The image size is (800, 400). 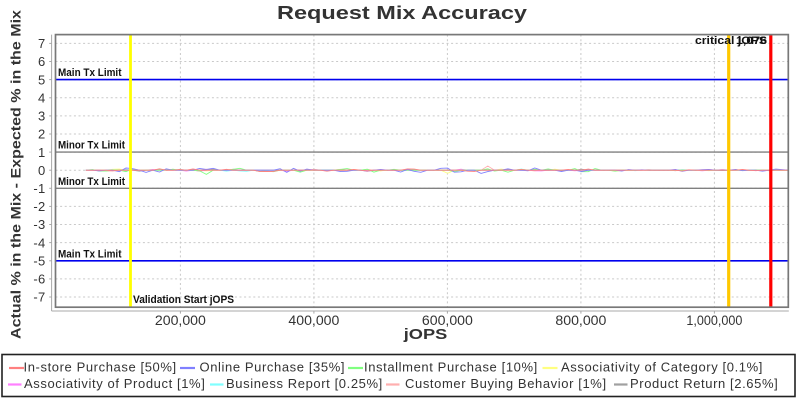 I want to click on svg-text: 0, so click(x=42, y=170).